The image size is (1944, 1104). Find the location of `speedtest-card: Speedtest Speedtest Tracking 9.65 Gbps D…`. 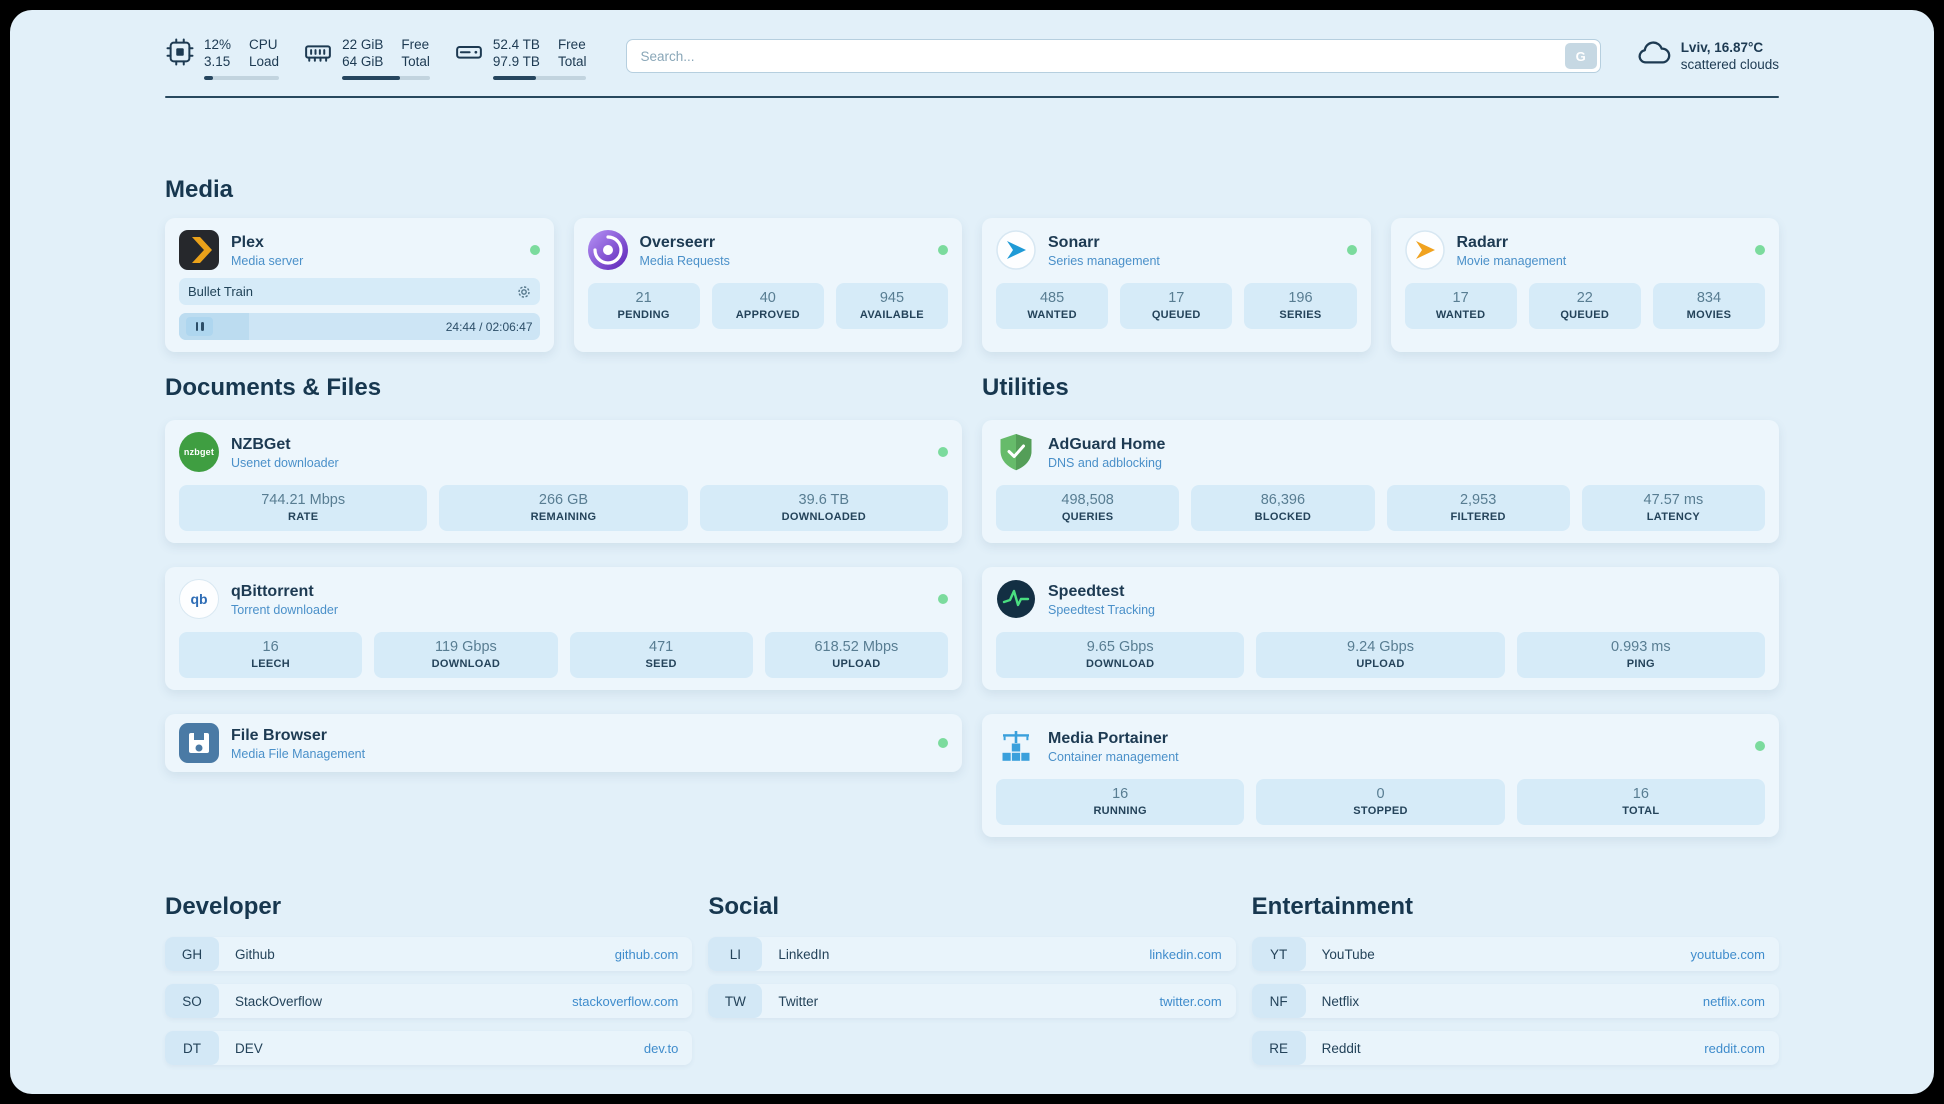

speedtest-card: Speedtest Speedtest Tracking 9.65 Gbps D… is located at coordinates (1380, 628).